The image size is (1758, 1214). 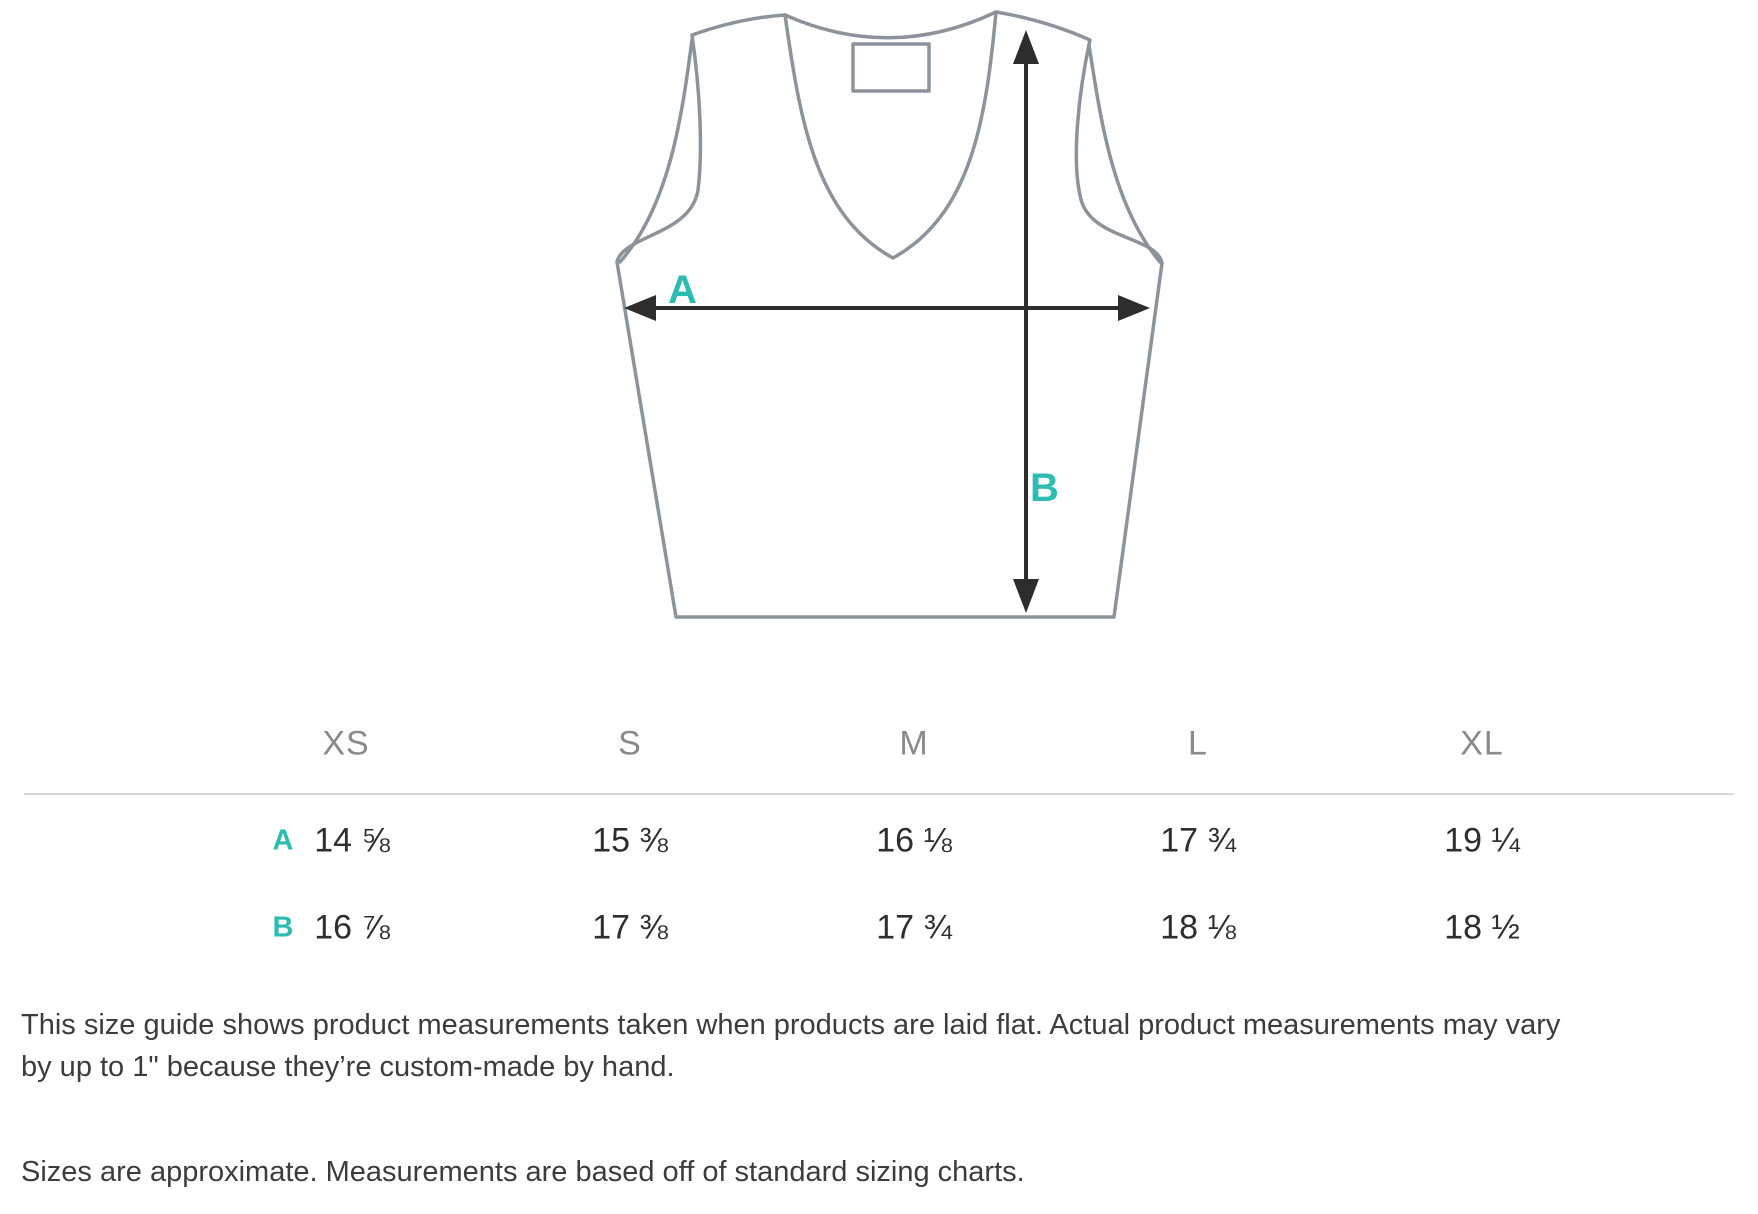 I want to click on left-armhole-fold, so click(x=656, y=151).